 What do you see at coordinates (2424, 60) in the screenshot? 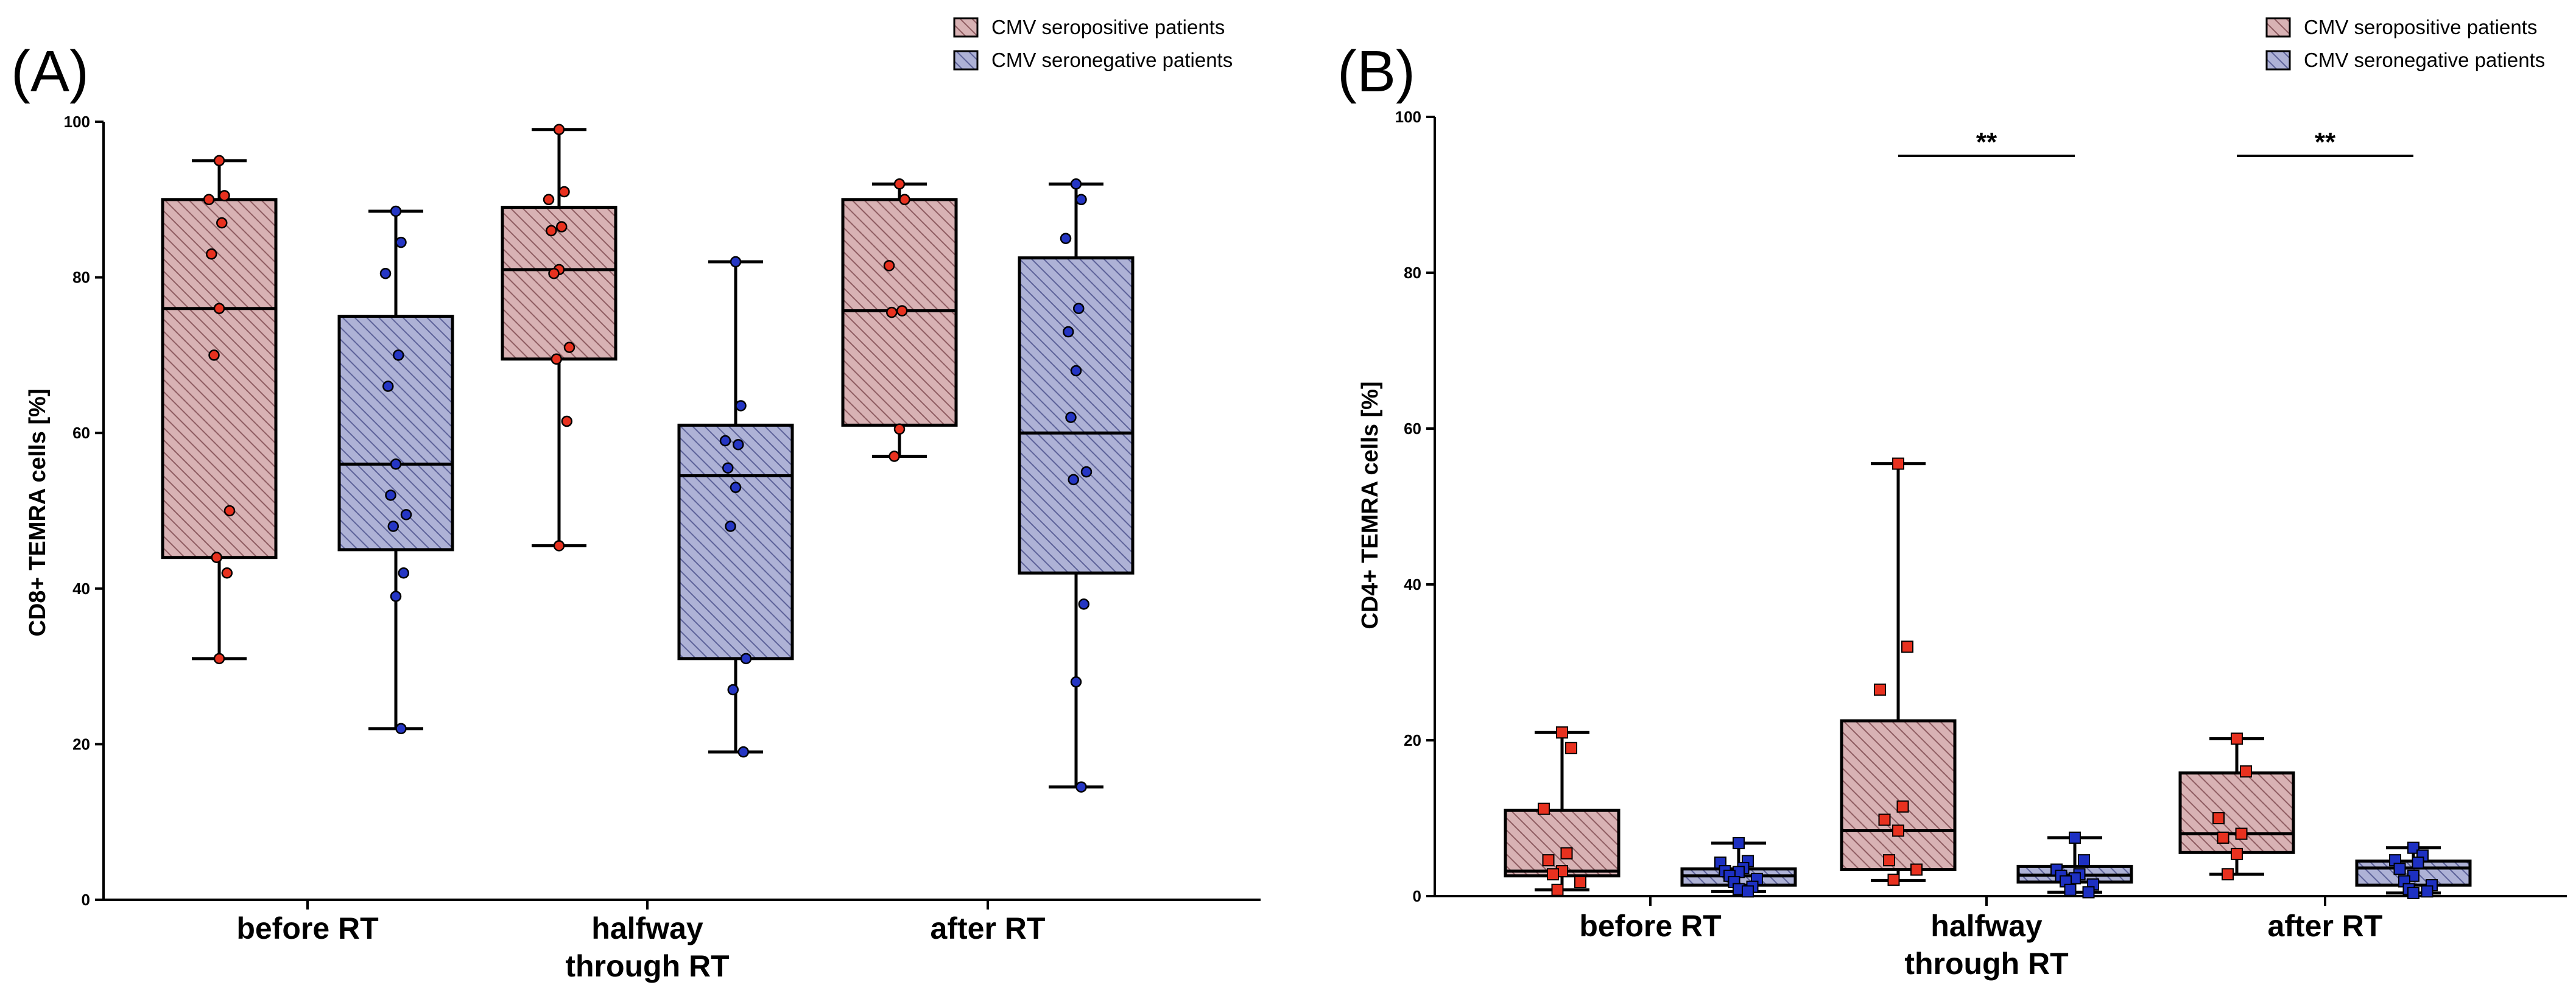
I see `panel-b-legend-seronegative: CMV seronegative patients` at bounding box center [2424, 60].